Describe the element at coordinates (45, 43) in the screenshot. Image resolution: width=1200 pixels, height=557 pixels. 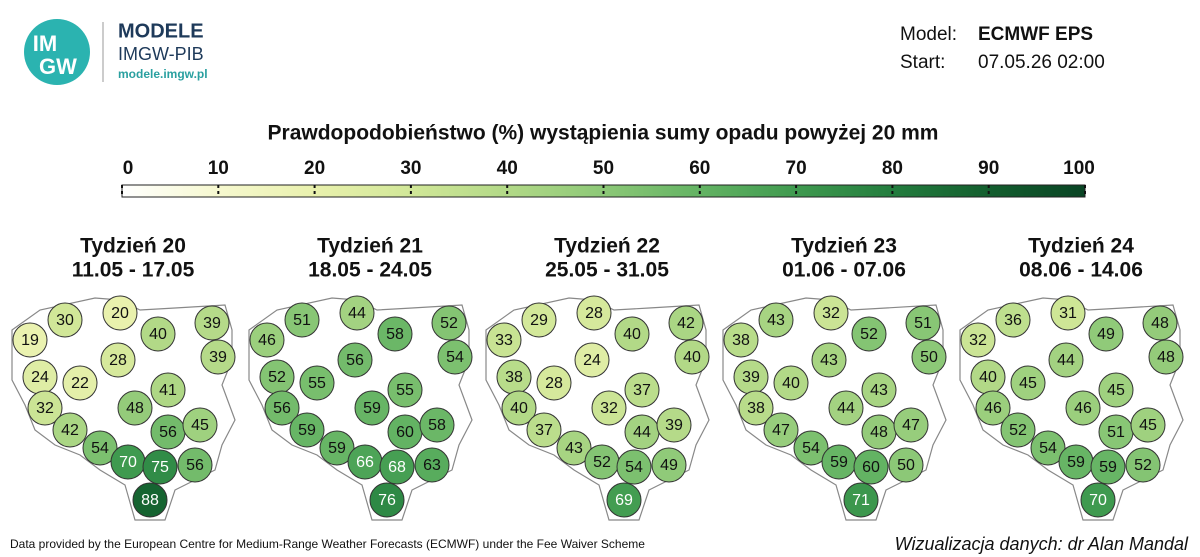
I see `logo-text: IM` at that location.